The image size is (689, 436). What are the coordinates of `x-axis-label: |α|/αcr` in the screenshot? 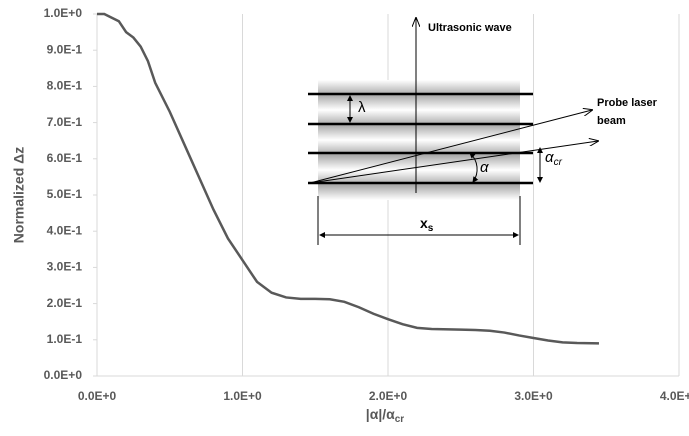 It's located at (385, 415).